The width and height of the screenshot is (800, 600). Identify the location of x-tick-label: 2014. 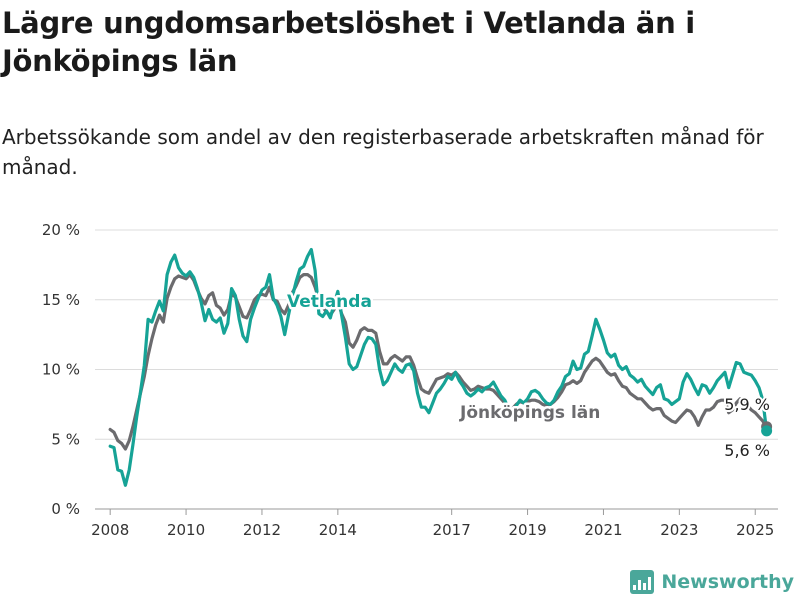
(338, 530).